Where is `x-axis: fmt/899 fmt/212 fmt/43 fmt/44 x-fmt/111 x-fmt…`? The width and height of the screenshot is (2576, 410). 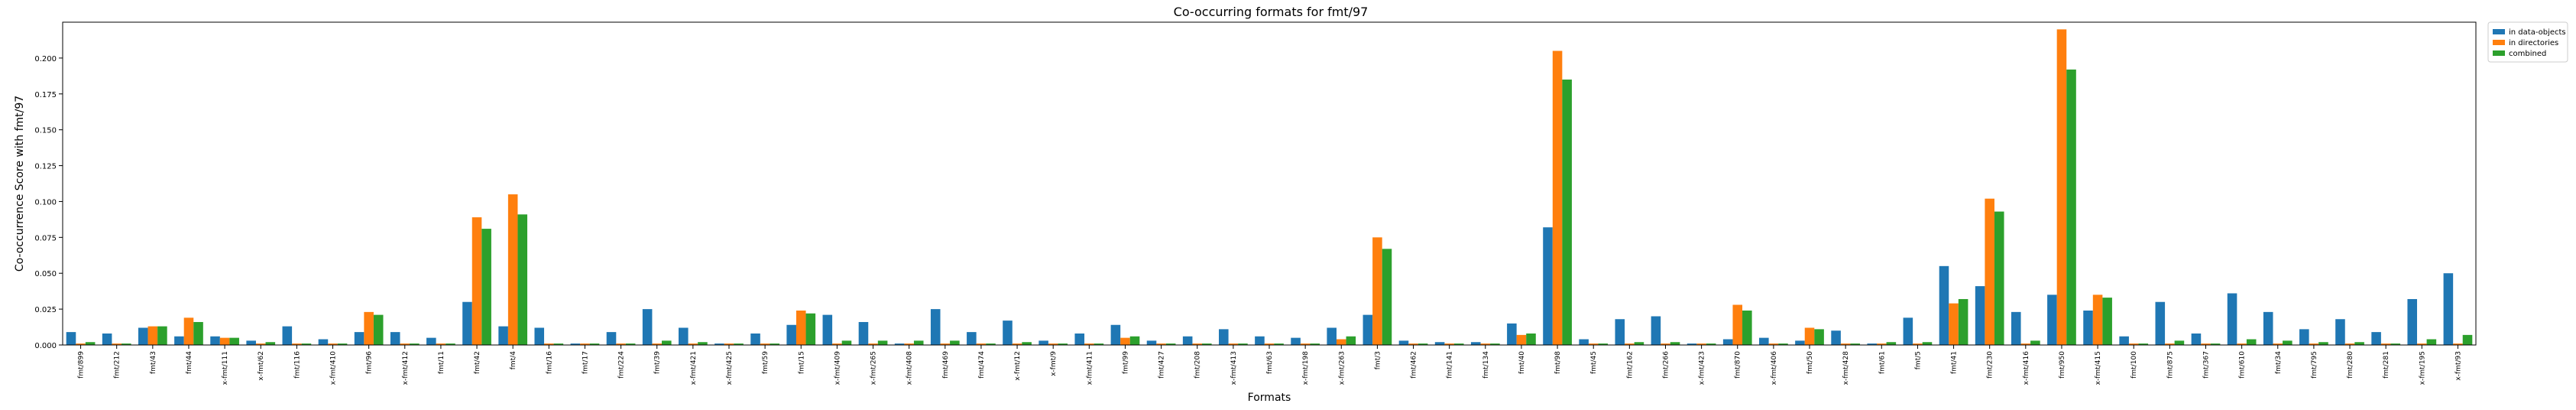 x-axis: fmt/899 fmt/212 fmt/43 fmt/44 x-fmt/111 x-fmt… is located at coordinates (1270, 366).